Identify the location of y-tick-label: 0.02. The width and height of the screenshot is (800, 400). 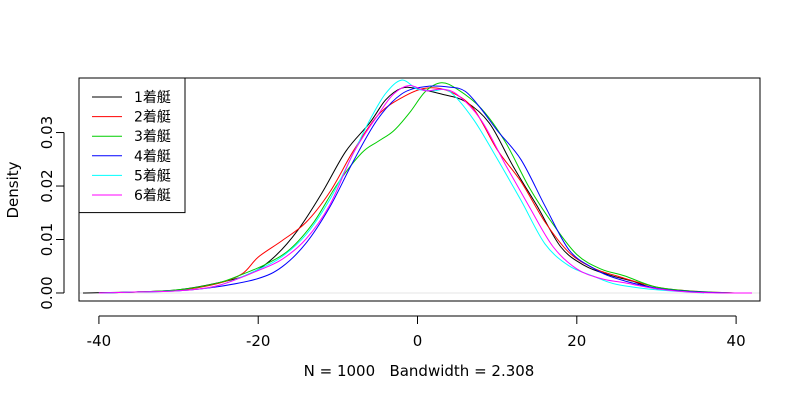
(47, 185).